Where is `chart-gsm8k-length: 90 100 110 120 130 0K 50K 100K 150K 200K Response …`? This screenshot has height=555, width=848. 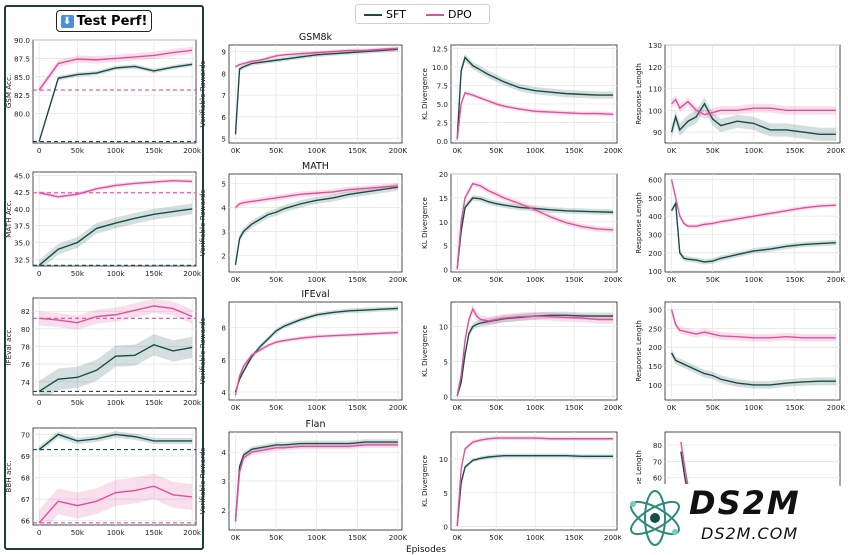 chart-gsm8k-length: 90 100 110 120 130 0K 50K 100K 150K 200K Response … is located at coordinates (739, 98).